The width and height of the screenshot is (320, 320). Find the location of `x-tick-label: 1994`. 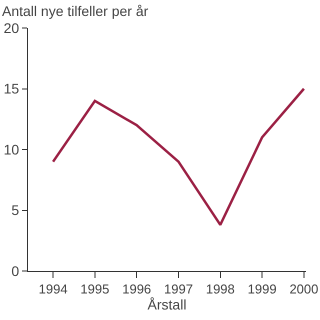

x-tick-label: 1994 is located at coordinates (53, 289).